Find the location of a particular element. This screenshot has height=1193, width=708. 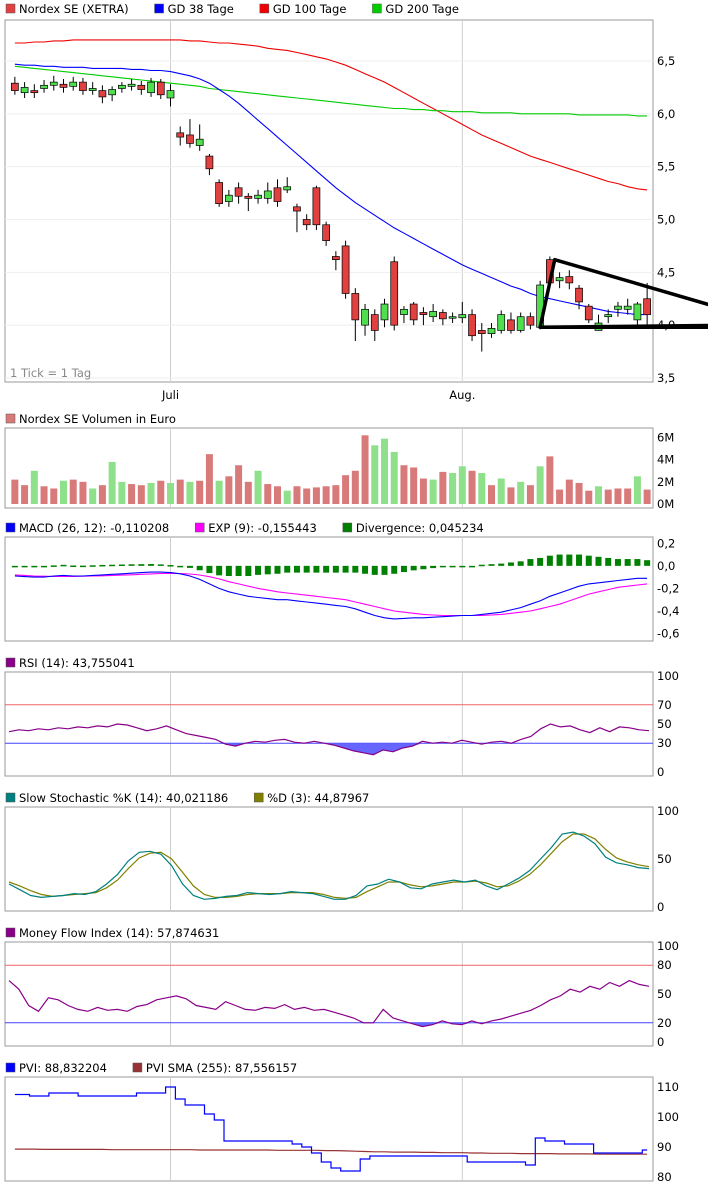

pvi-plot-area is located at coordinates (329, 1129).